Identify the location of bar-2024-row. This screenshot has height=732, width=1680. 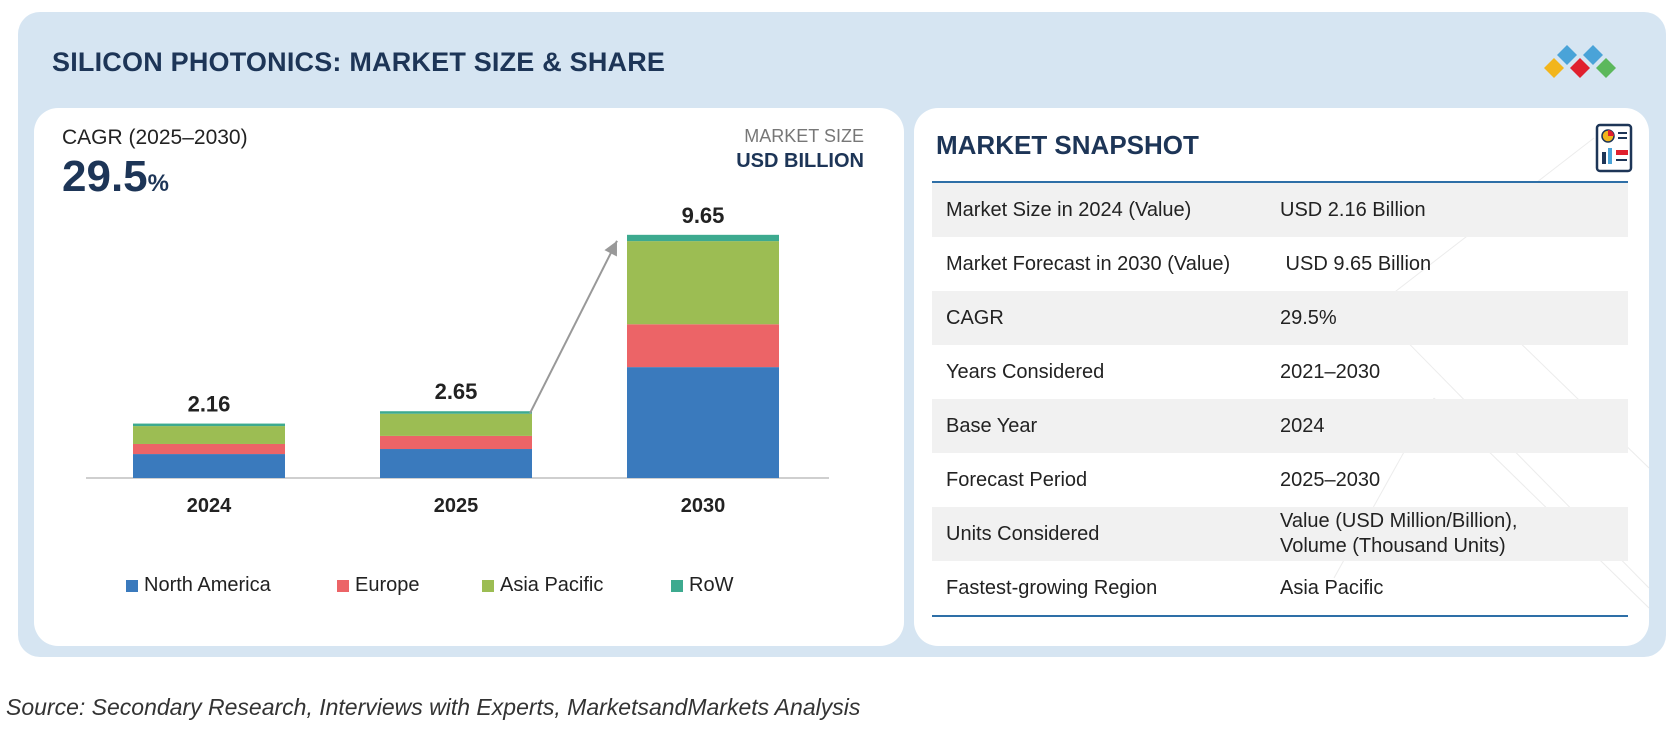
(209, 425).